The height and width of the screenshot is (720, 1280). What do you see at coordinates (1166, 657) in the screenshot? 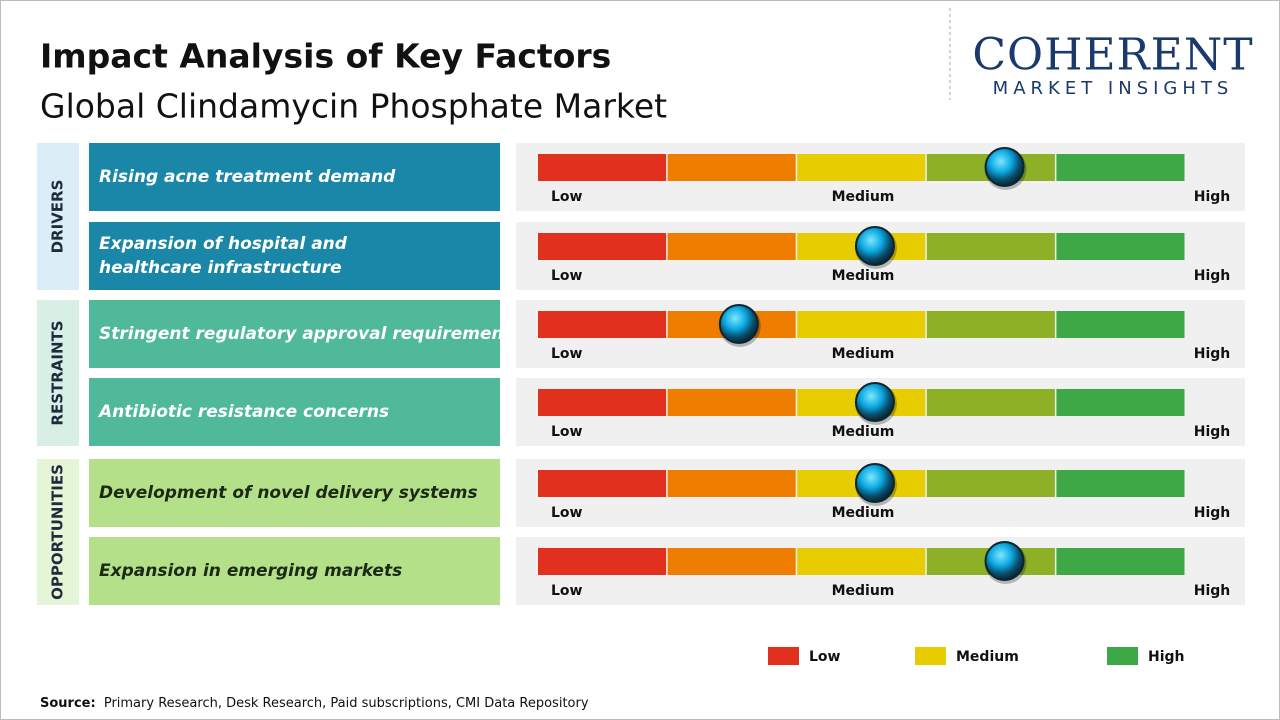
I see `legend-label: High` at bounding box center [1166, 657].